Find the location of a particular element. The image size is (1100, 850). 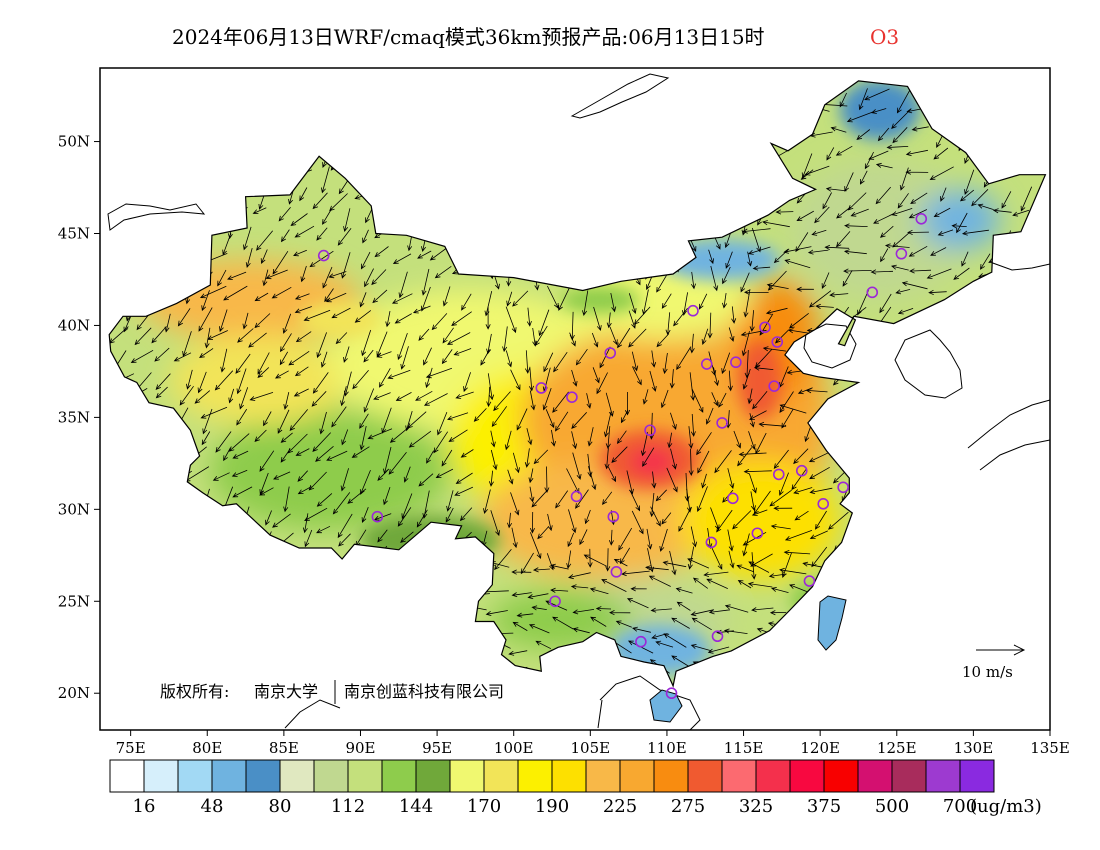

lon-tick-label: 135E is located at coordinates (1050, 748).